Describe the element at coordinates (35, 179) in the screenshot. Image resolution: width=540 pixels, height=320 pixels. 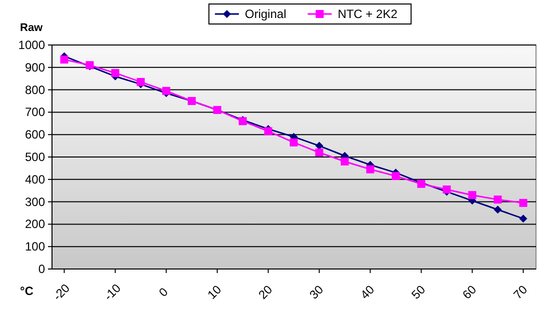
I see `y-tick-label: 400` at that location.